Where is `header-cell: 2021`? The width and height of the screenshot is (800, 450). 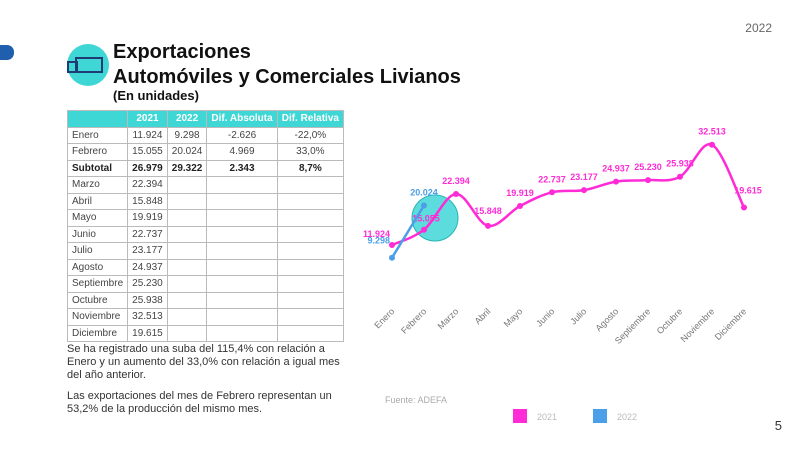
header-cell: 2021 is located at coordinates (147, 119).